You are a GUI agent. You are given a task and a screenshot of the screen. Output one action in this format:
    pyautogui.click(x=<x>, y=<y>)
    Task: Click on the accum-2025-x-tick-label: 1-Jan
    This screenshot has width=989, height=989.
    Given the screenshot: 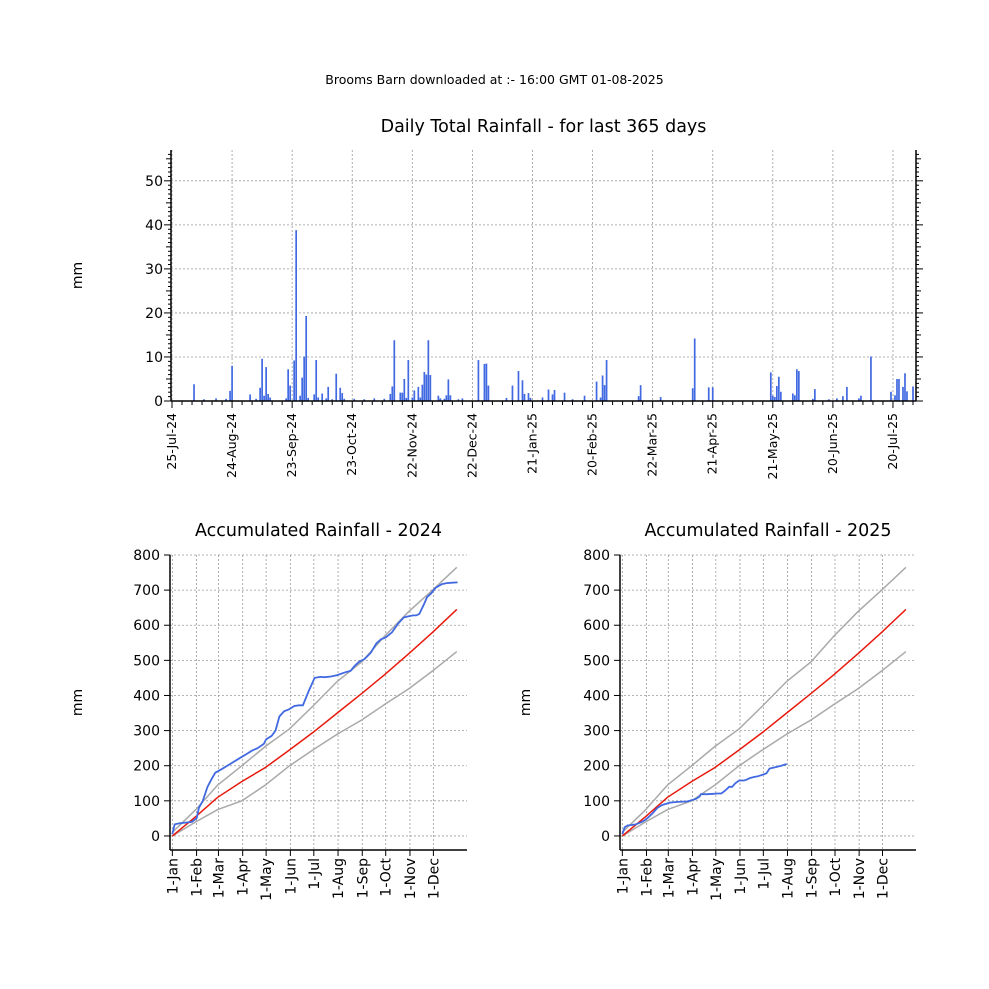 What is the action you would take?
    pyautogui.click(x=623, y=876)
    